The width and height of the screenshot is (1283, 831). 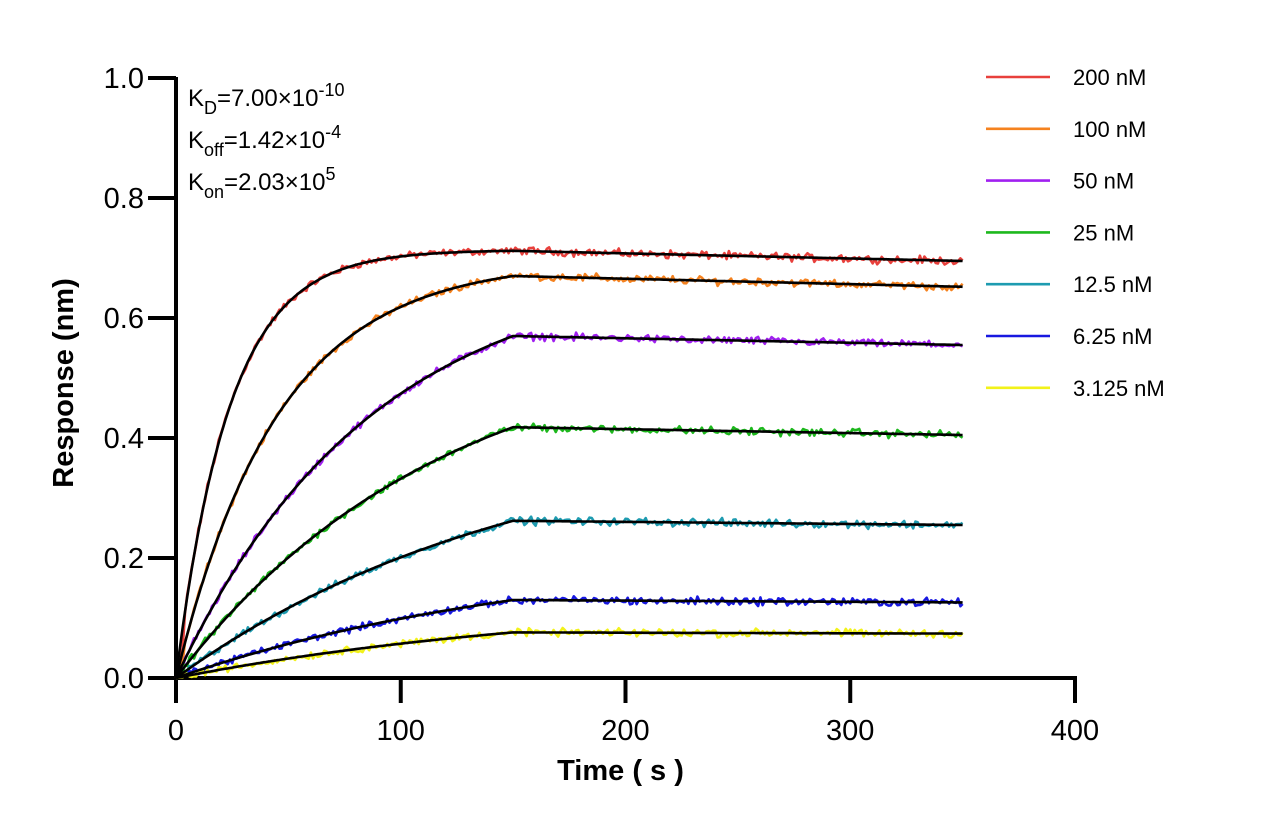 What do you see at coordinates (569, 655) in the screenshot?
I see `fit-curve-3.125-nm` at bounding box center [569, 655].